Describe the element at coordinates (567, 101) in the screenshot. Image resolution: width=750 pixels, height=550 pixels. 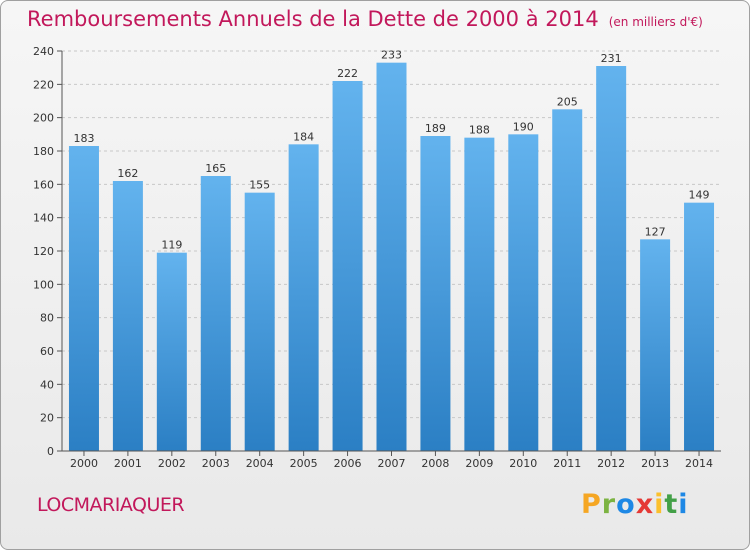
I see `bar-value-label: 205` at that location.